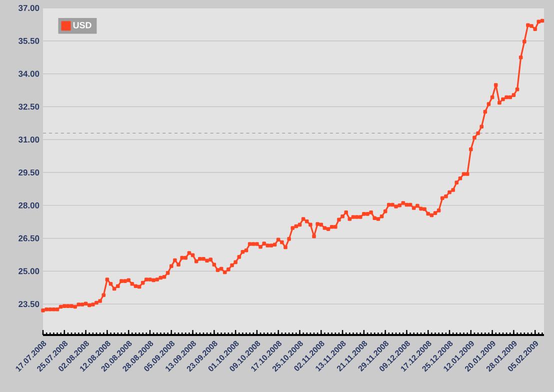 This screenshot has height=392, width=554. Describe the element at coordinates (29, 271) in the screenshot. I see `y-tick-label: 25.00` at that location.